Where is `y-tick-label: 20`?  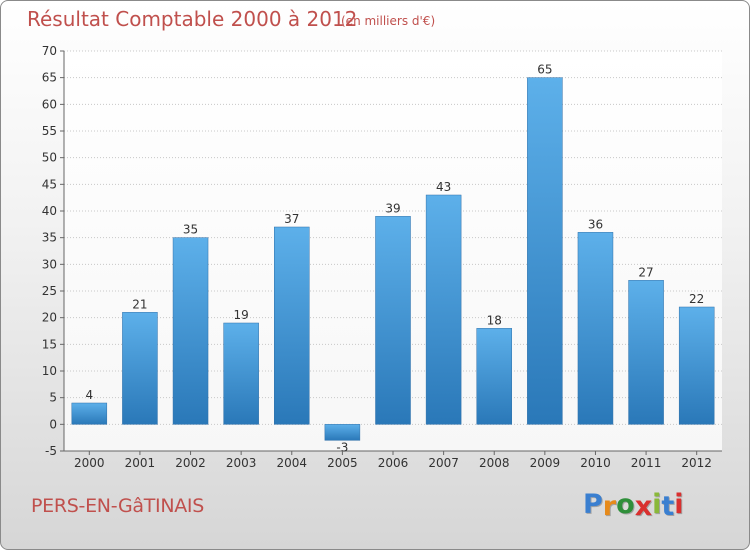
y-tick-label: 20 is located at coordinates (49, 318).